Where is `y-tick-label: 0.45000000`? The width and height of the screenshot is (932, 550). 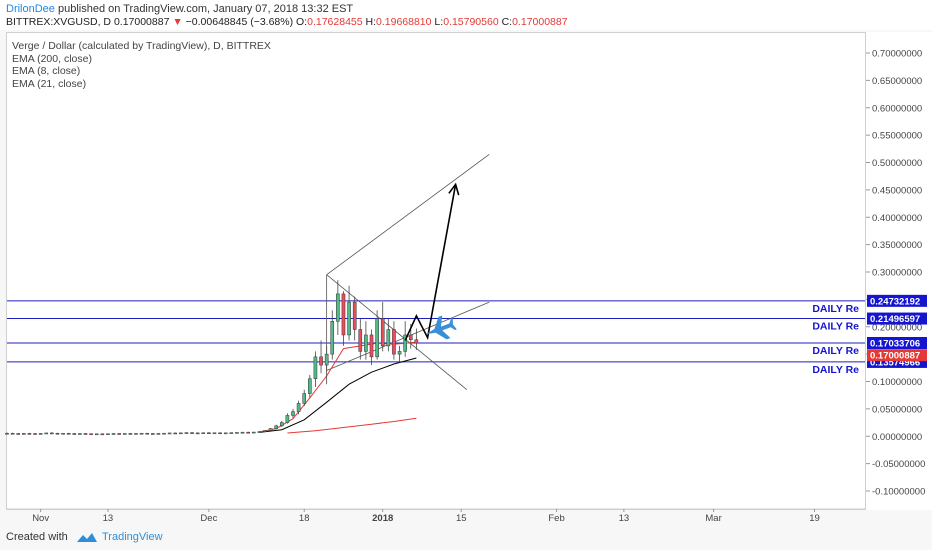 y-tick-label: 0.45000000 is located at coordinates (897, 190).